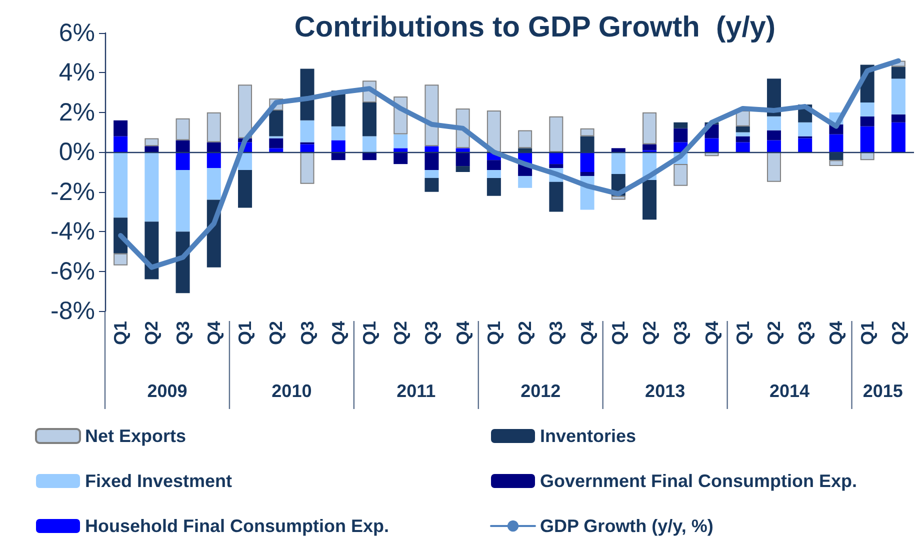  Describe the element at coordinates (72, 232) in the screenshot. I see `y-tick-label: -4%` at that location.